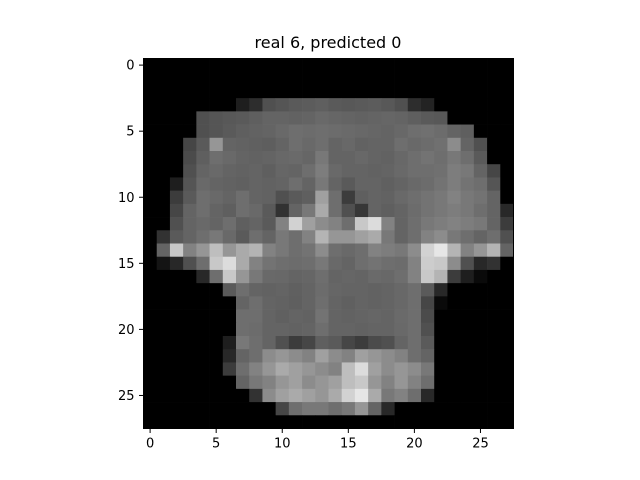  What do you see at coordinates (130, 66) in the screenshot?
I see `y-tick-label: 0` at bounding box center [130, 66].